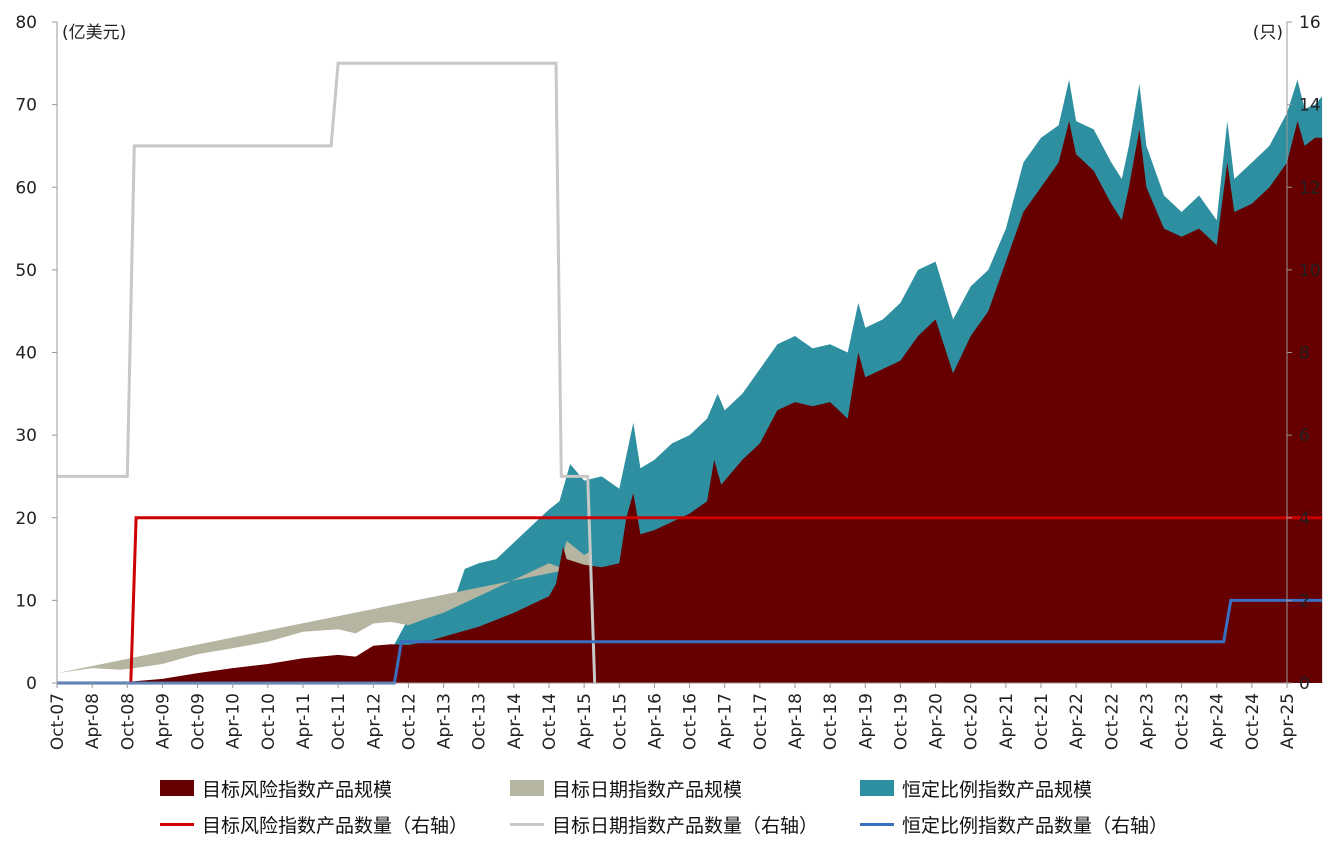  What do you see at coordinates (58, 721) in the screenshot?
I see `x-tick-label: Oct-07` at bounding box center [58, 721].